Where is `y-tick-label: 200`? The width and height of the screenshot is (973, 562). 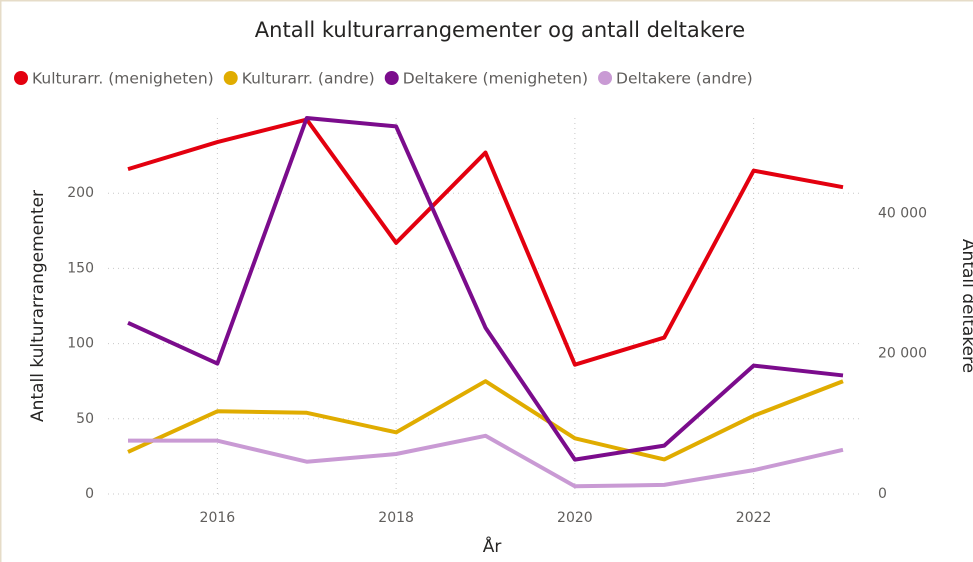
y-tick-label: 200 is located at coordinates (80, 193).